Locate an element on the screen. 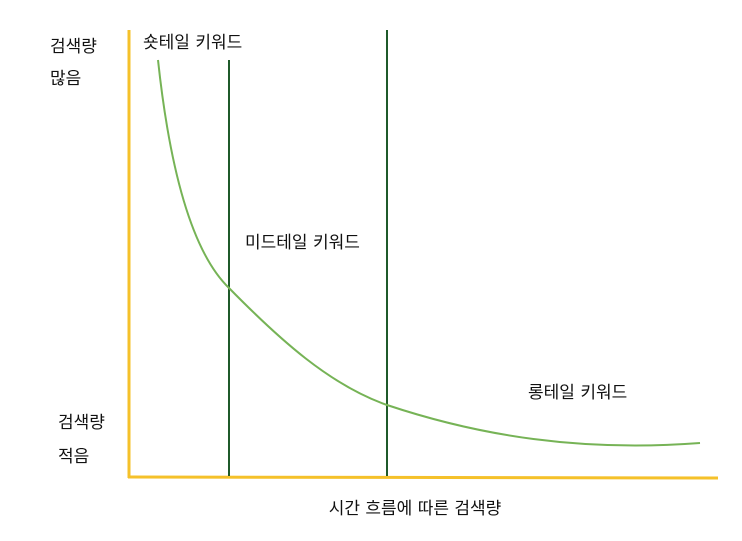 This screenshot has height=541, width=742. y-bottom-label: 검색량 is located at coordinates (81, 423).